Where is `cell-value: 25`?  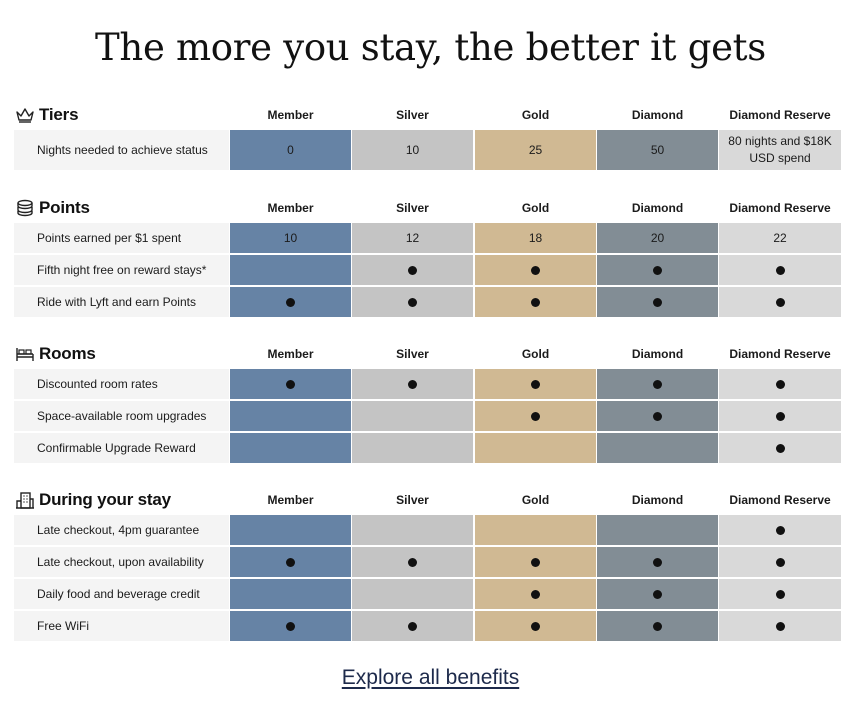 cell-value: 25 is located at coordinates (535, 149).